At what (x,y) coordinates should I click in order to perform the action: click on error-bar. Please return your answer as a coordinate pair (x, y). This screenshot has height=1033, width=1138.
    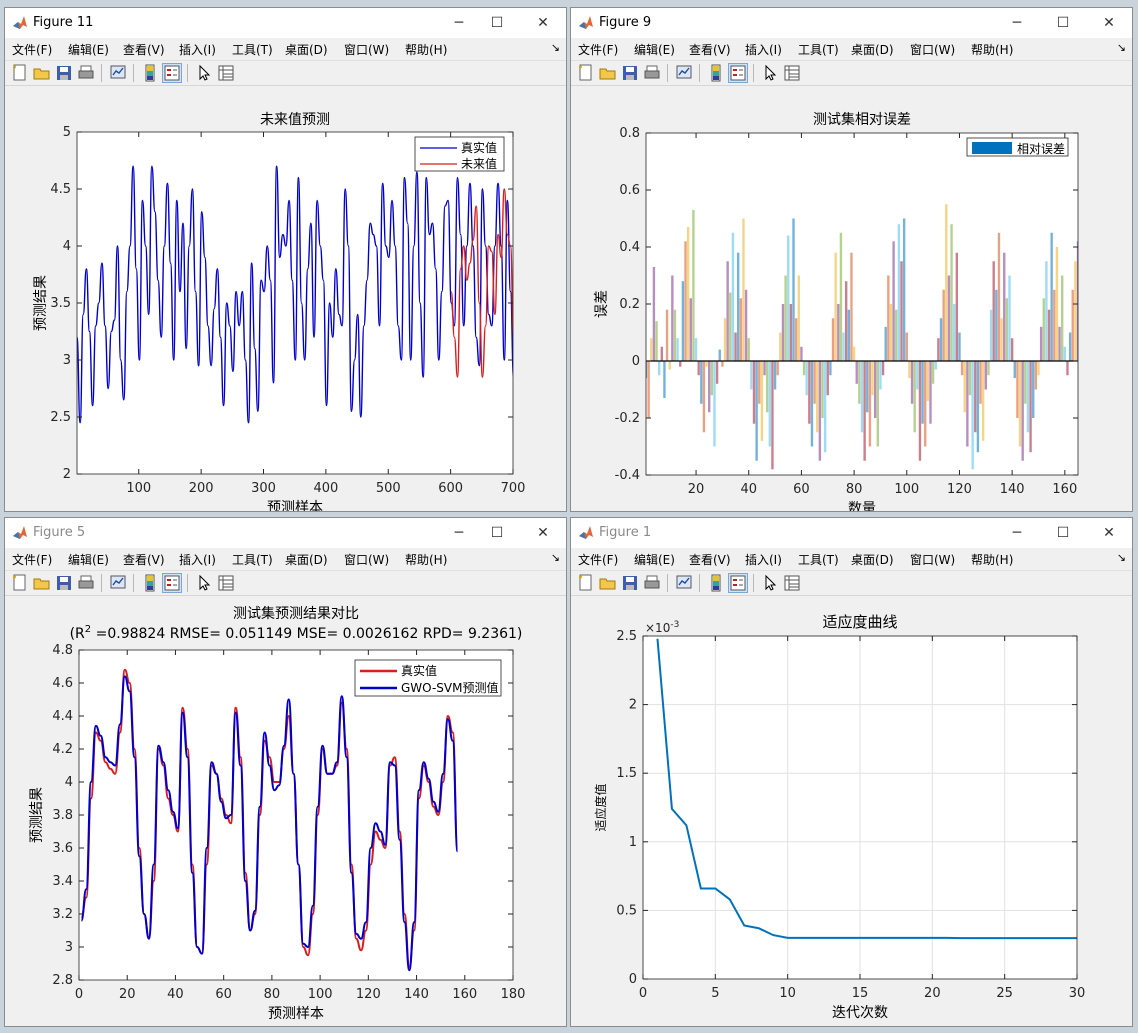
    Looking at the image, I should click on (1030, 407).